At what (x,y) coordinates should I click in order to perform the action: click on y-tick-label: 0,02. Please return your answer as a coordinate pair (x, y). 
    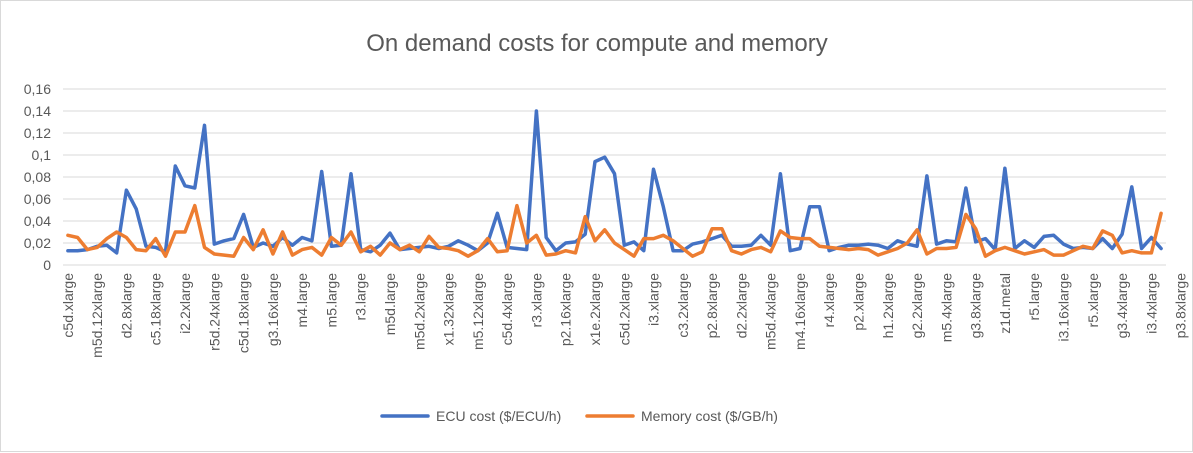
    Looking at the image, I should click on (37, 243).